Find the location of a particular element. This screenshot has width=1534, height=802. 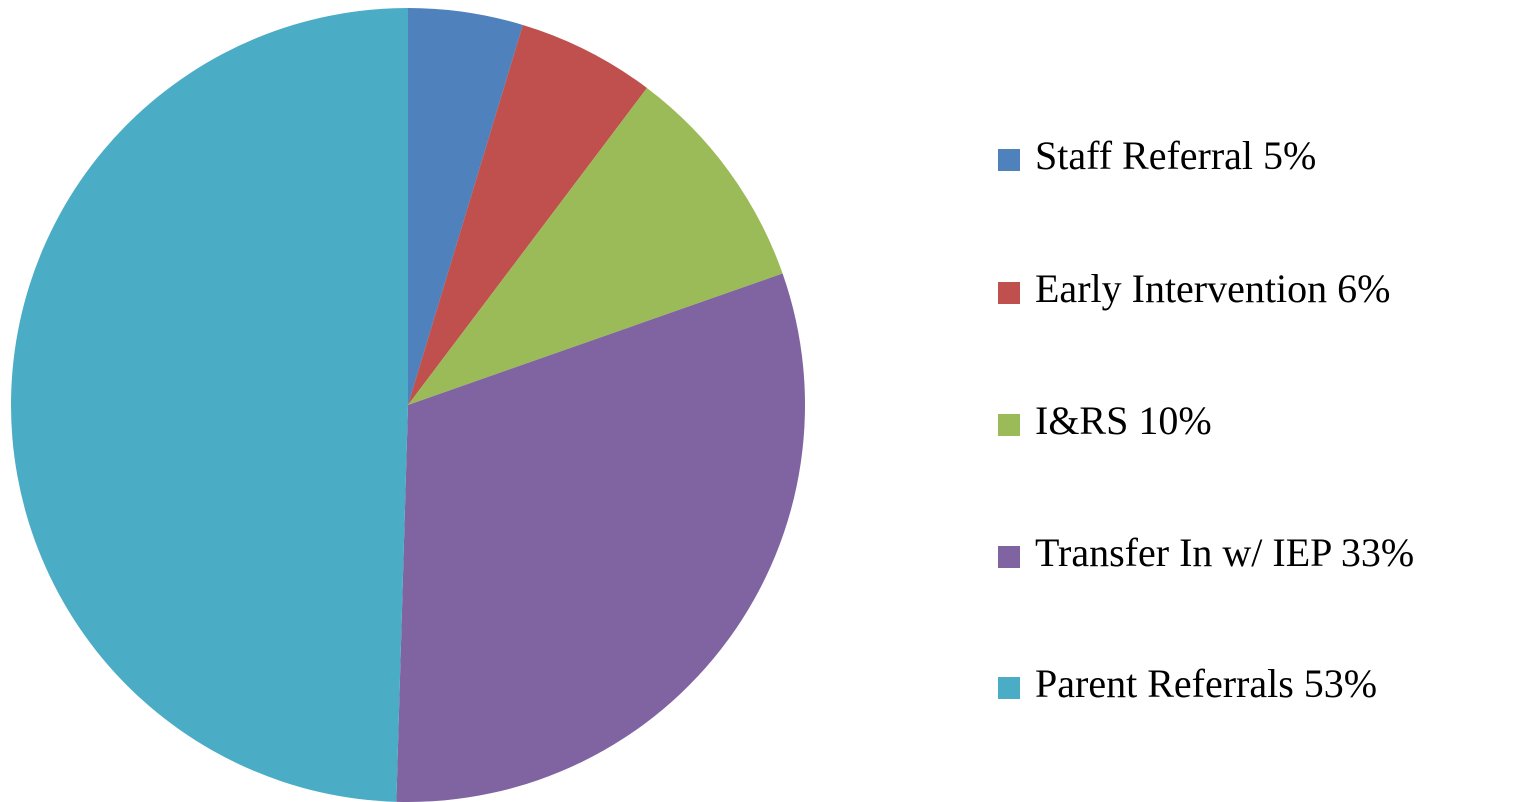

legend-label: I&RS 10% is located at coordinates (1123, 420).